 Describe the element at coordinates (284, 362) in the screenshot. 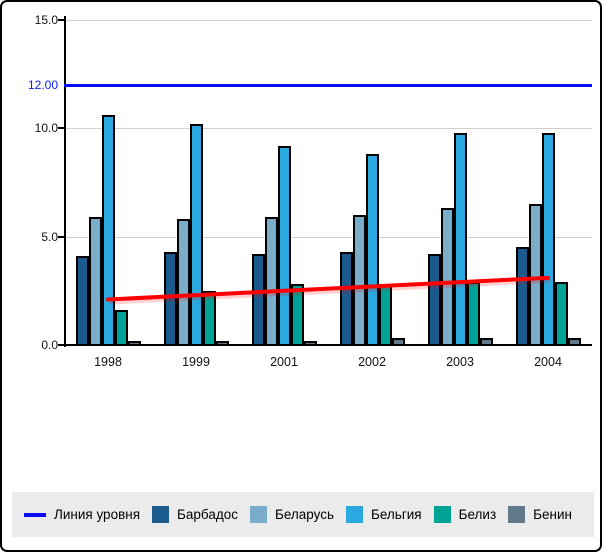

I see `x-tick-label: 2001` at that location.